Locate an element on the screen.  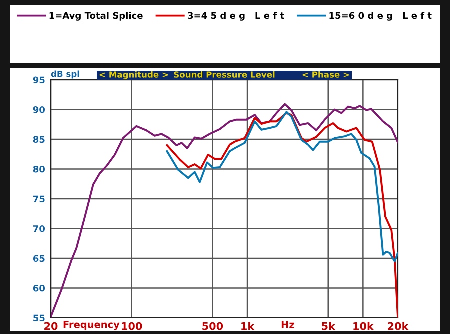
x-tick-label: 10k is located at coordinates (364, 326).